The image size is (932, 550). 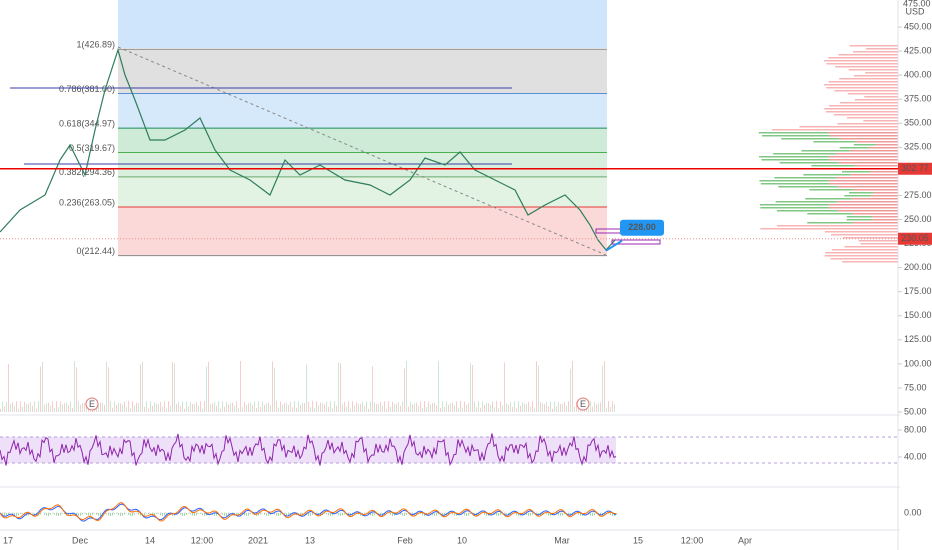 I want to click on price-tick-label: 125.00, so click(x=918, y=339).